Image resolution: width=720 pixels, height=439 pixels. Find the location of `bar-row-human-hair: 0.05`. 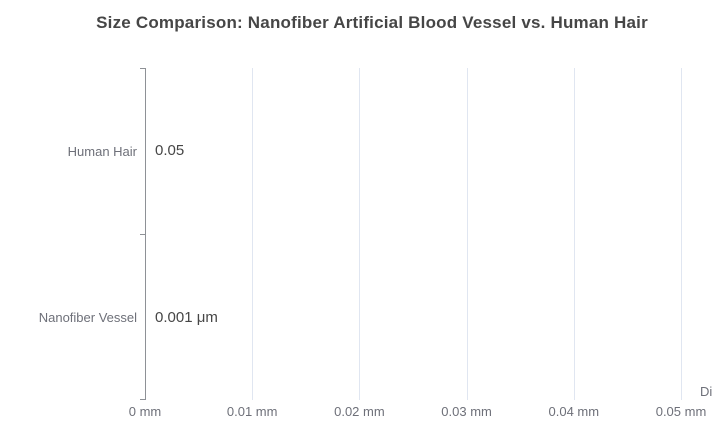

bar-row-human-hair: 0.05 is located at coordinates (165, 150).